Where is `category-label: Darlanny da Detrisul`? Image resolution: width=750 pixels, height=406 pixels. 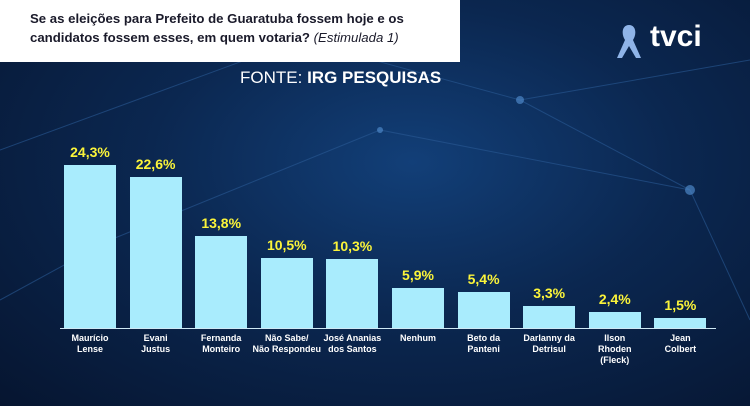
category-label: Darlanny da Detrisul is located at coordinates (549, 343).